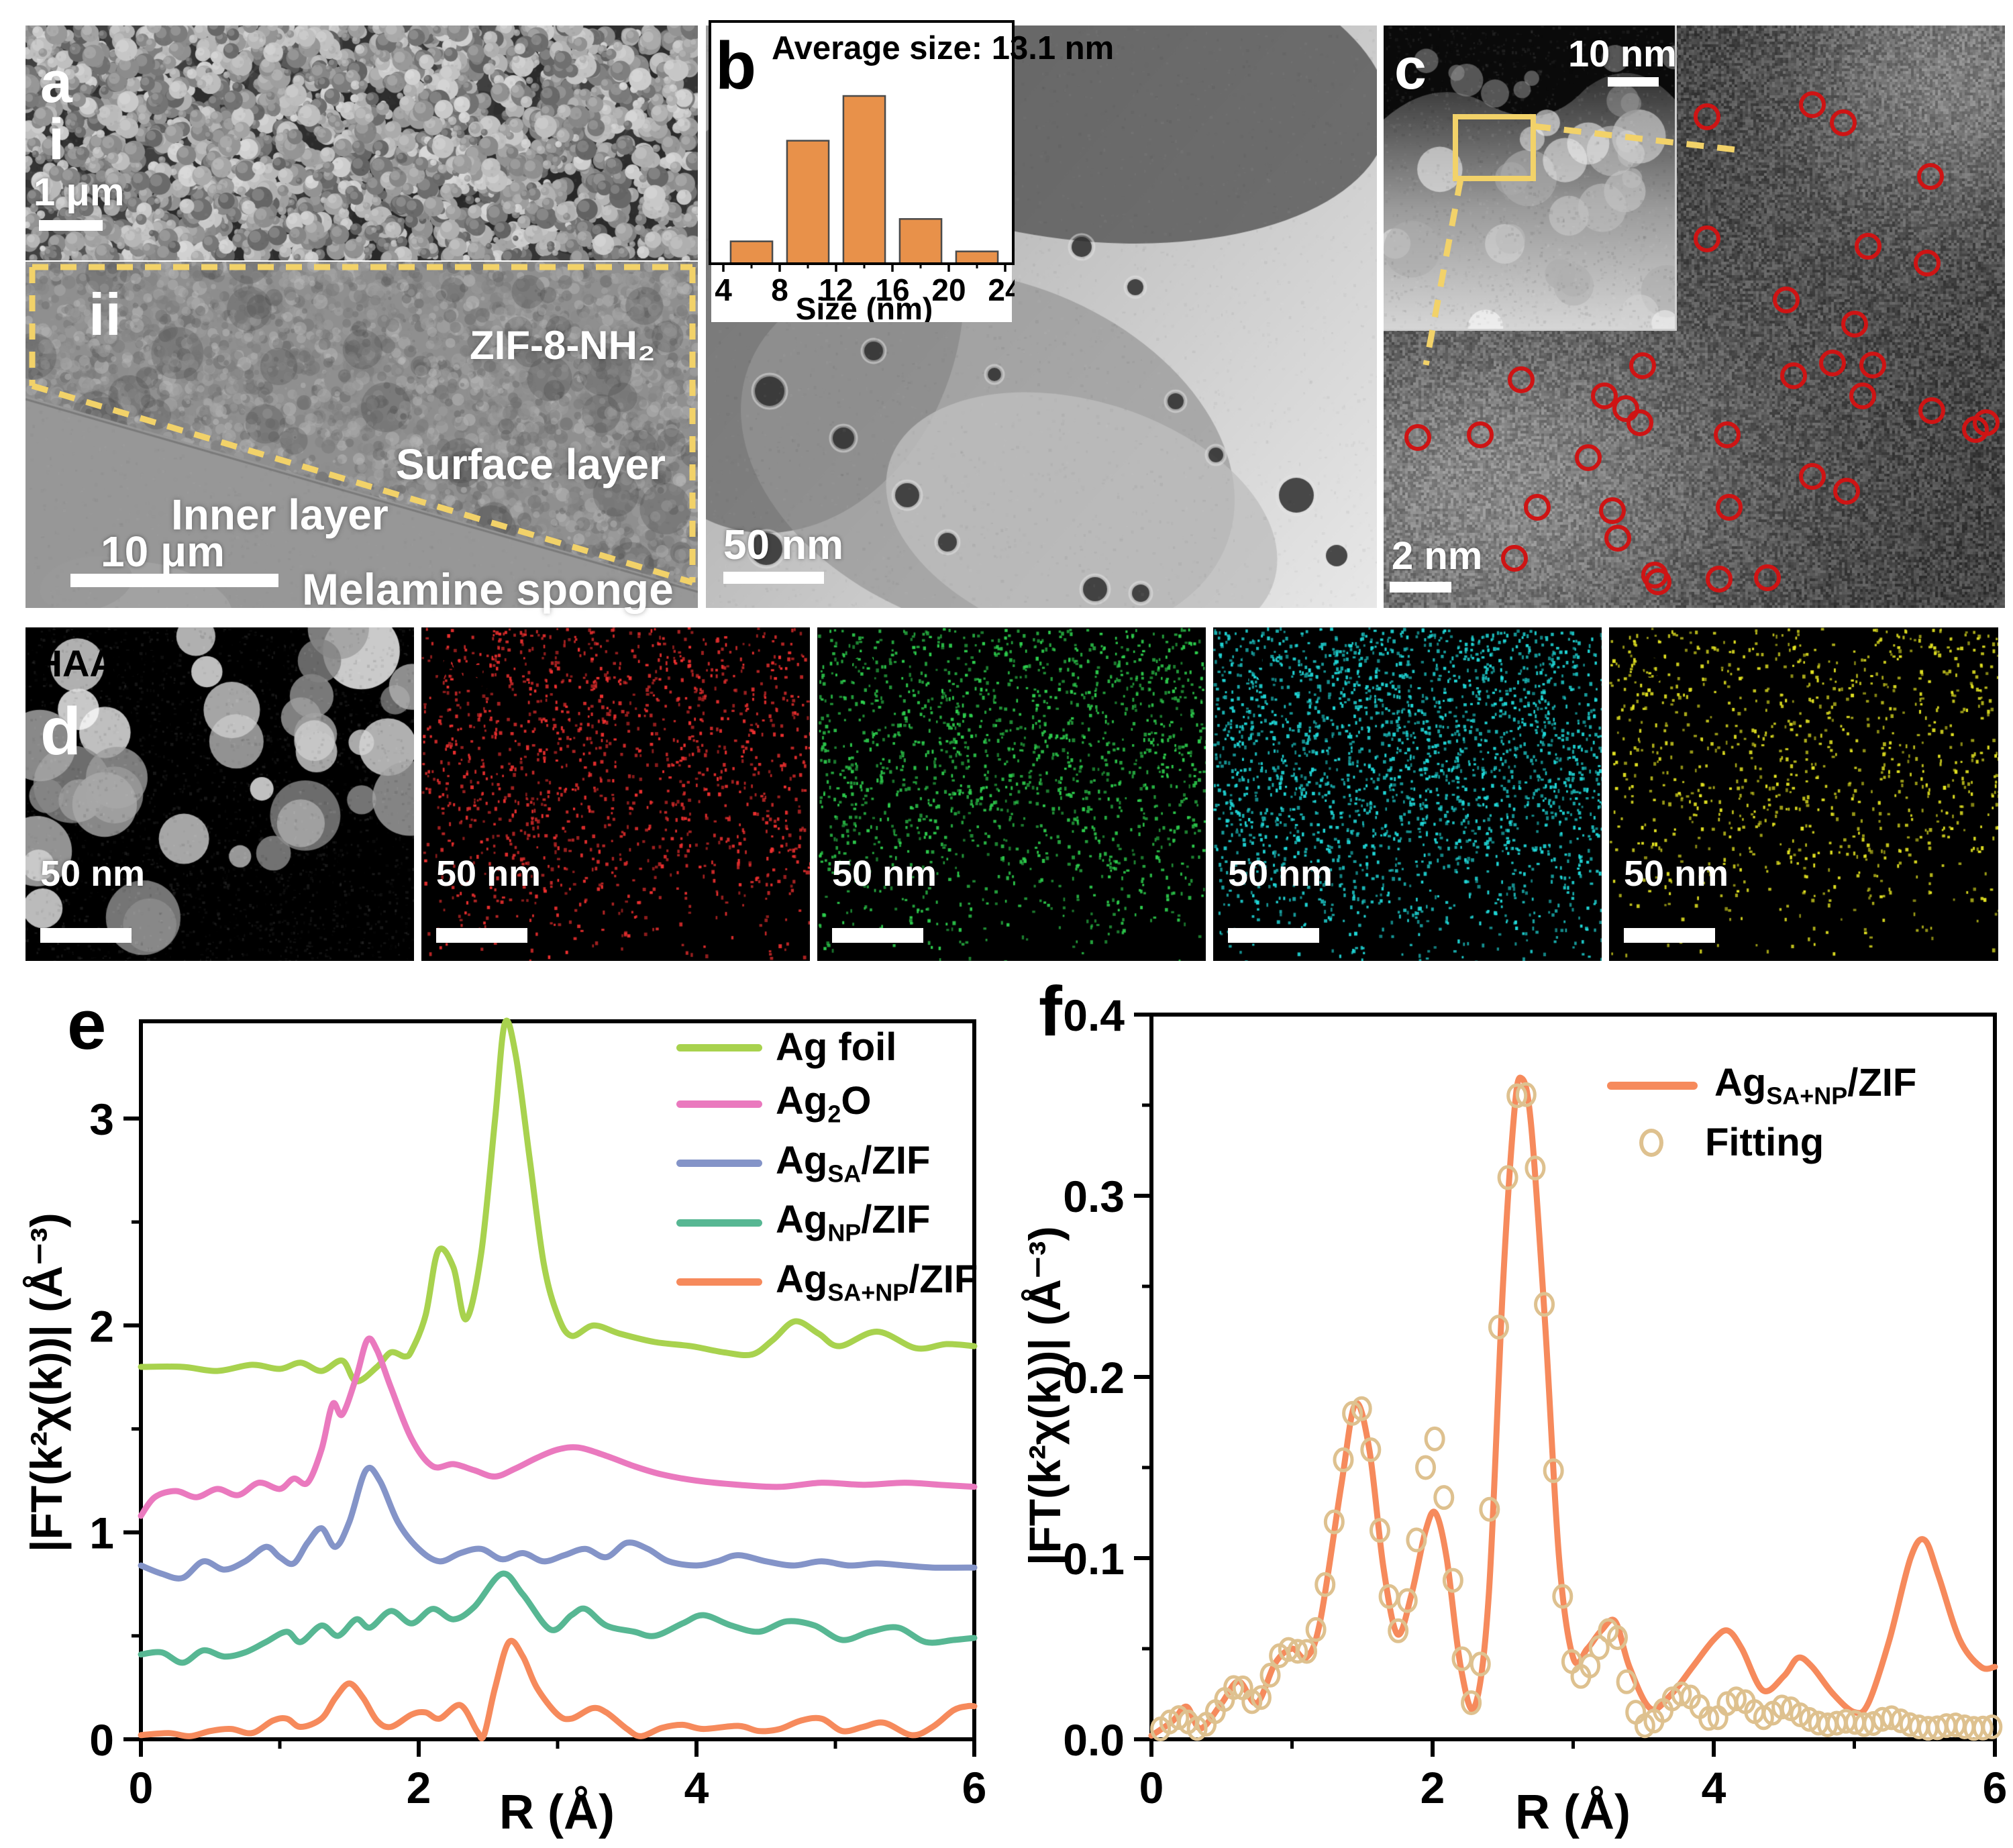 The width and height of the screenshot is (2013, 1848). I want to click on scalebar-2nm, so click(1420, 587).